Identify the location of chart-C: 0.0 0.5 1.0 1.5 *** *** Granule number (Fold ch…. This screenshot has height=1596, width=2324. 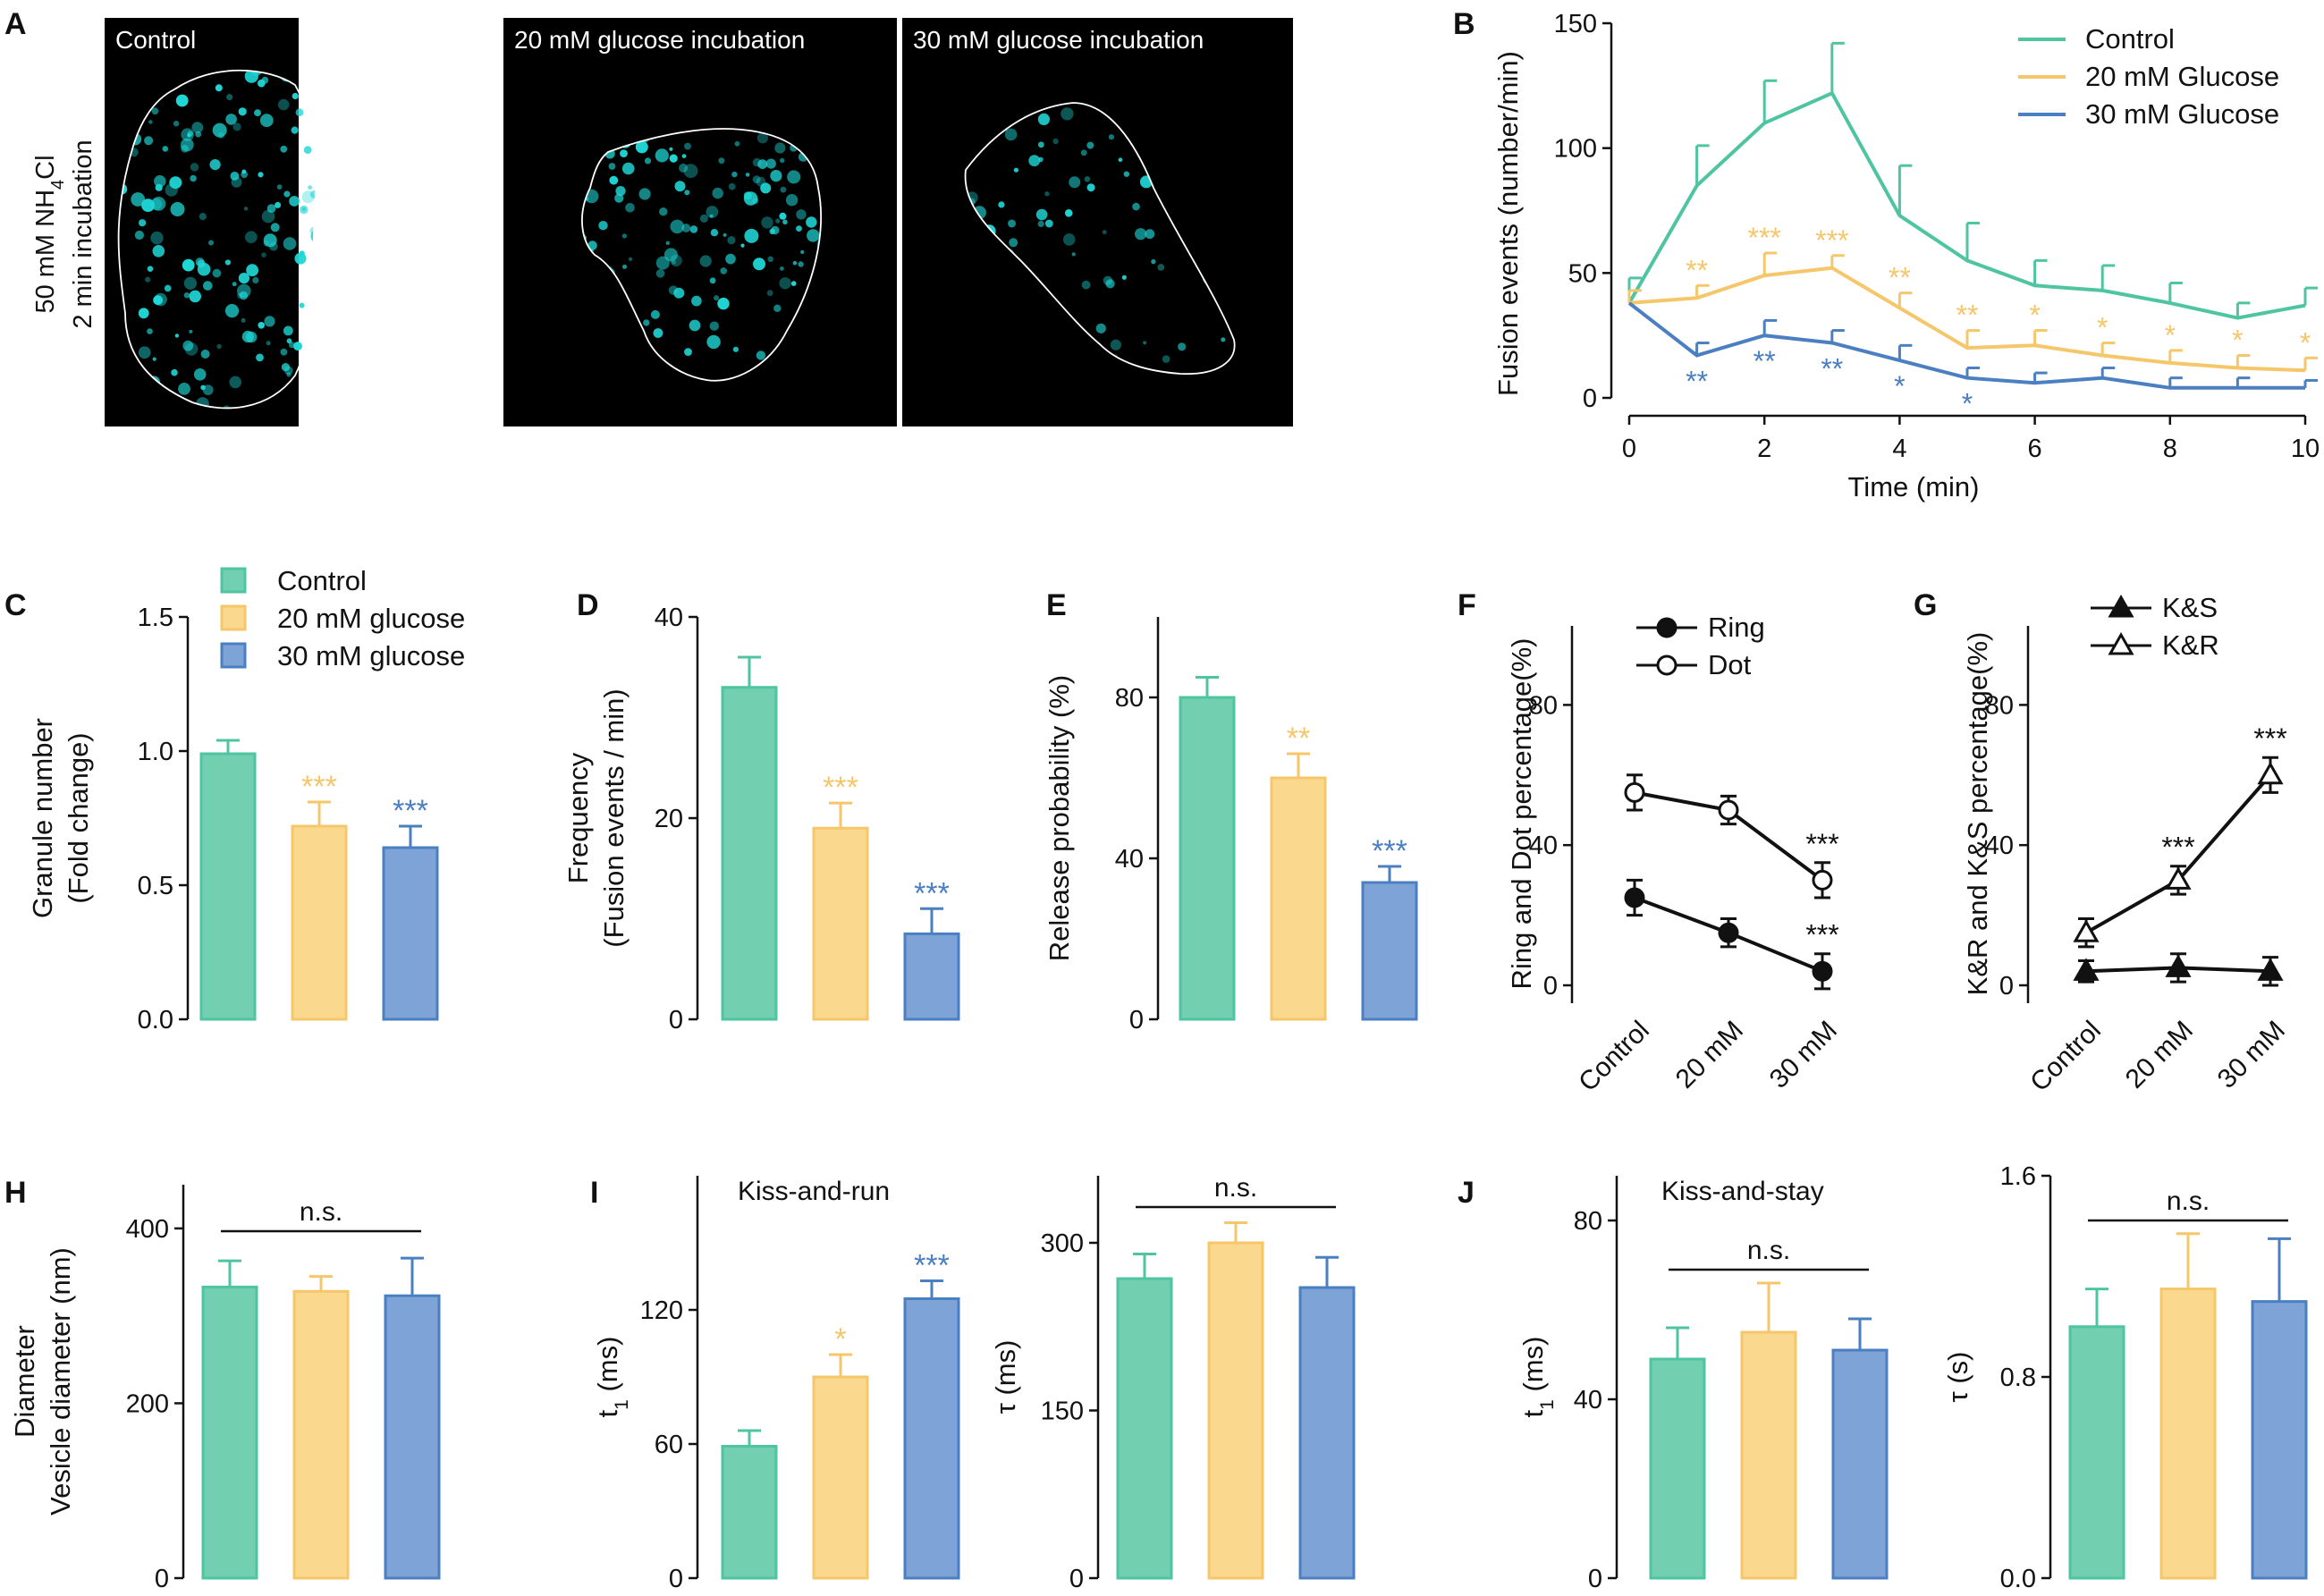
(246, 800).